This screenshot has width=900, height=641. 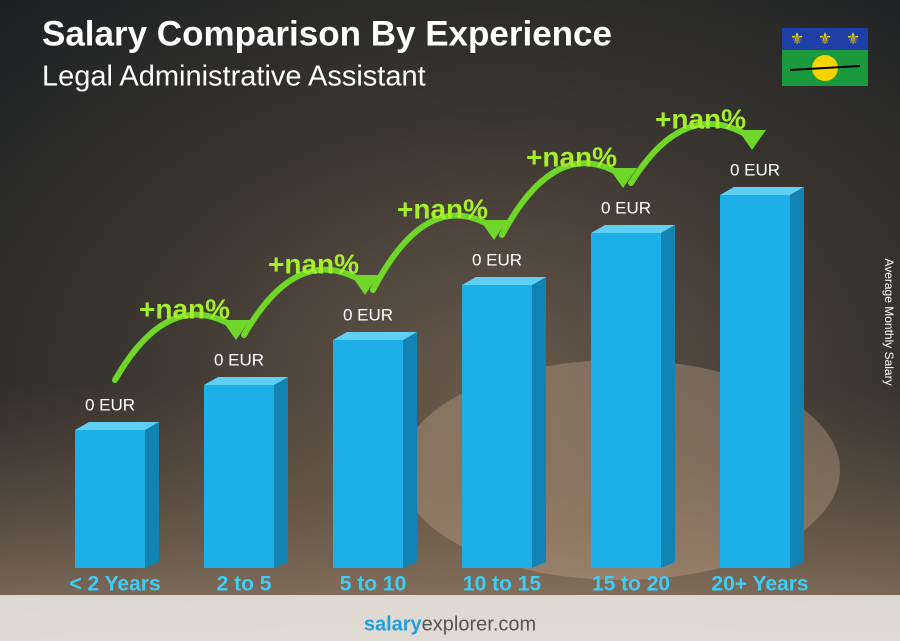 I want to click on flag: ⚜ ⚜ ⚜, so click(x=825, y=57).